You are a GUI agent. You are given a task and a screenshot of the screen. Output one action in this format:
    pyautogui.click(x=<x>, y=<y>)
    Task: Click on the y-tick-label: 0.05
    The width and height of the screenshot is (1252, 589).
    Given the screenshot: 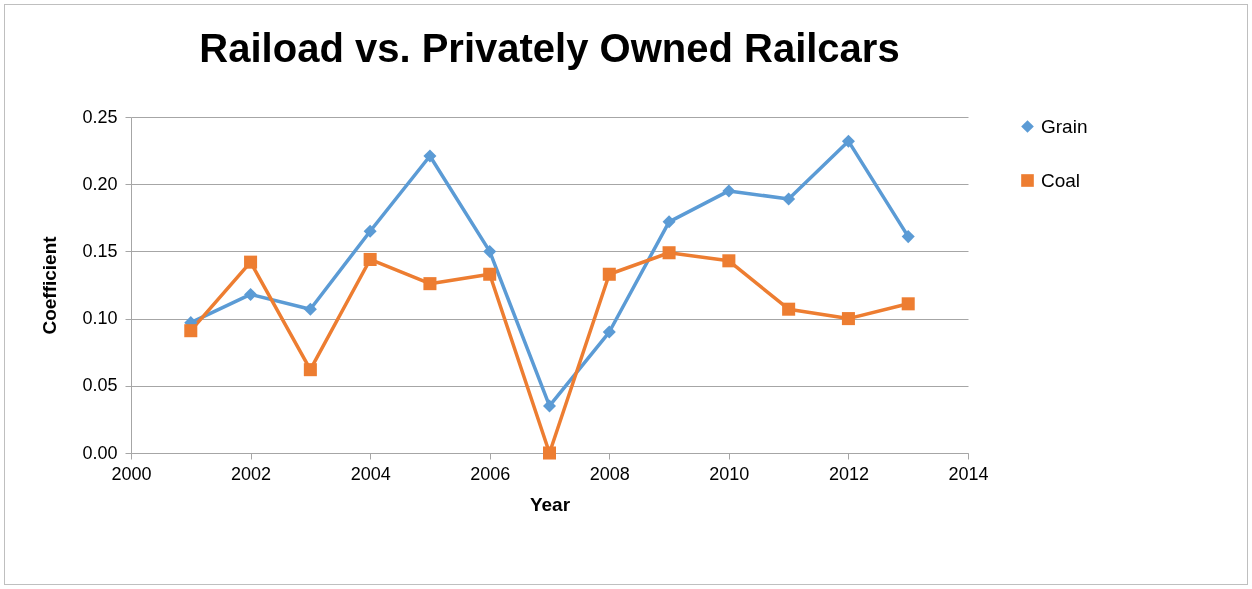 What is the action you would take?
    pyautogui.click(x=100, y=385)
    